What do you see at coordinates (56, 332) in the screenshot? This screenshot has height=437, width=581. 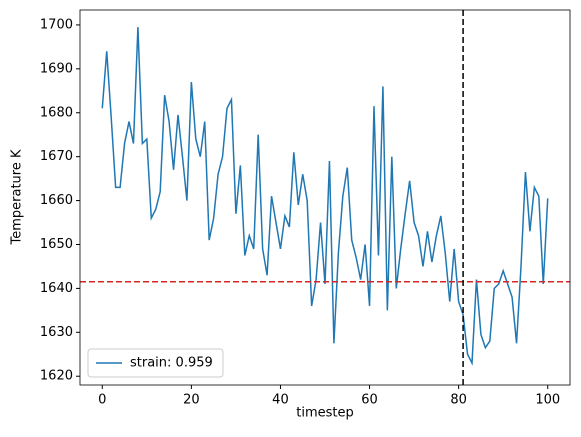 I see `y-tick-label: 1630` at bounding box center [56, 332].